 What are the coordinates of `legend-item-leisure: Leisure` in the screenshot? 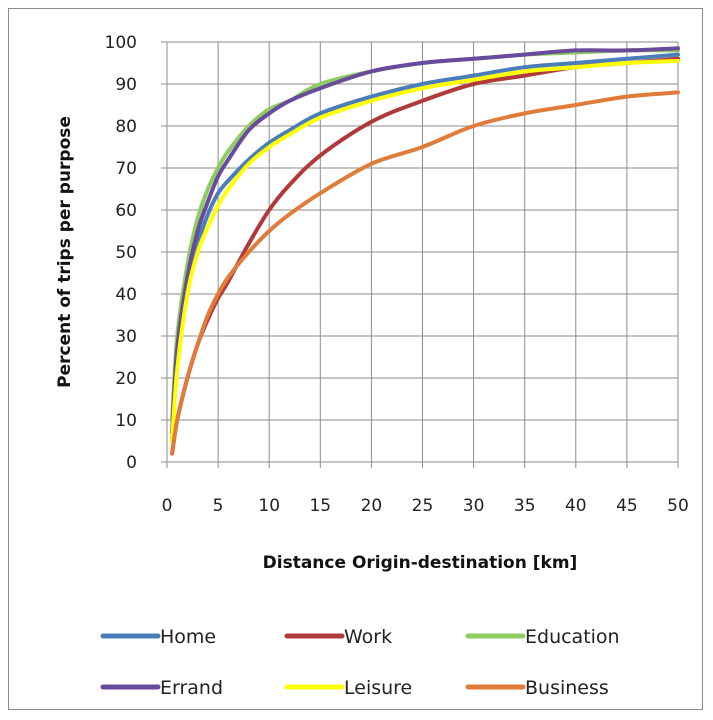 It's located at (348, 688).